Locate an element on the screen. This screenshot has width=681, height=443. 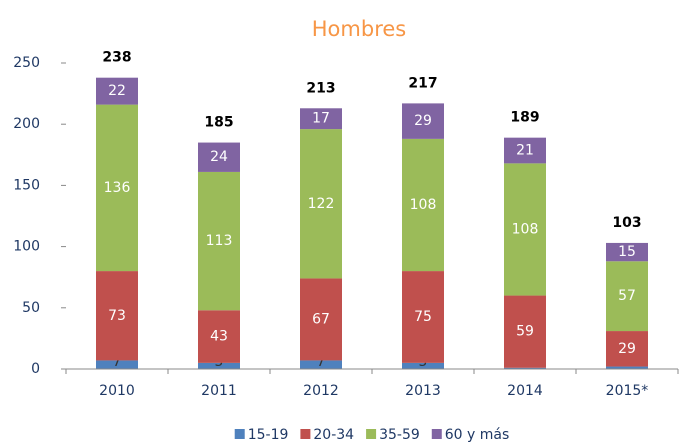
x-tick-label: 2015* is located at coordinates (627, 391).